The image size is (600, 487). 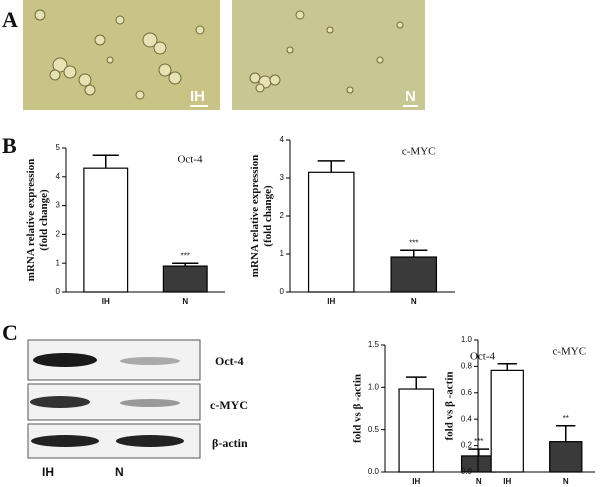 What do you see at coordinates (10, 19) in the screenshot?
I see `panel-label: A` at bounding box center [10, 19].